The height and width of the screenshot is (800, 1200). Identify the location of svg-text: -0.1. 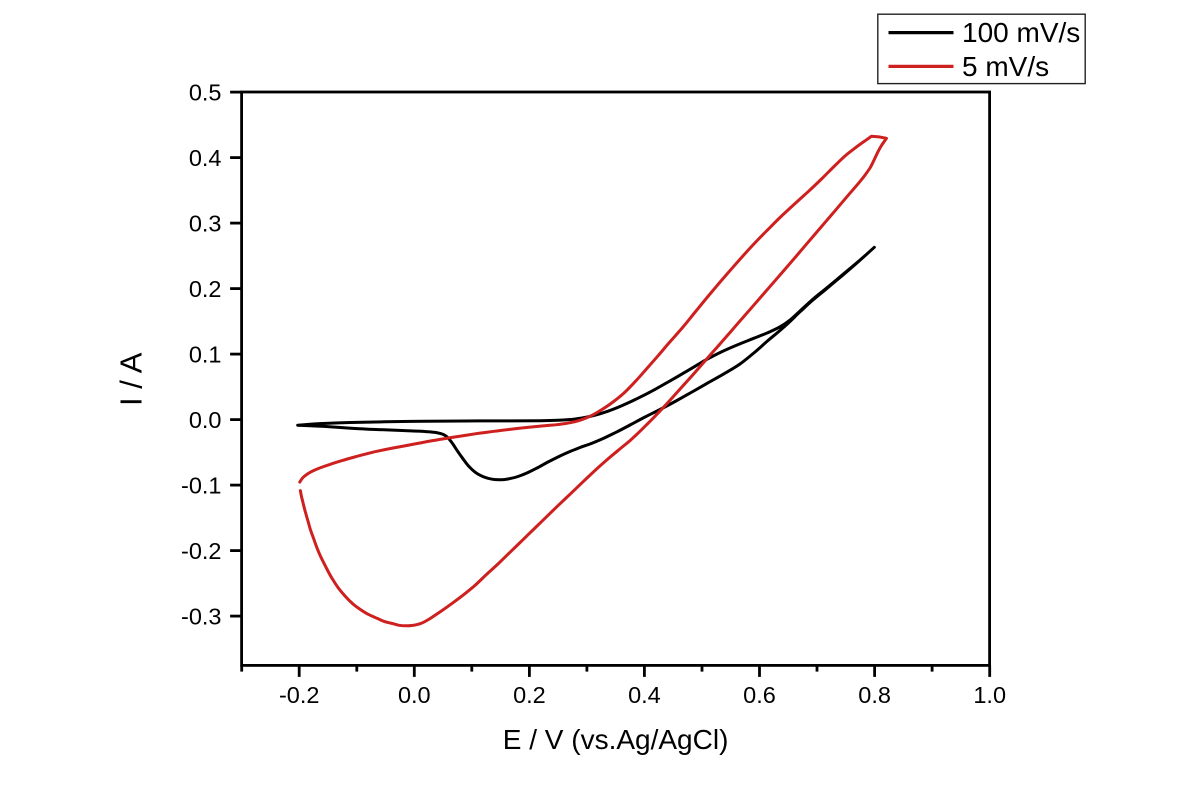
(201, 485).